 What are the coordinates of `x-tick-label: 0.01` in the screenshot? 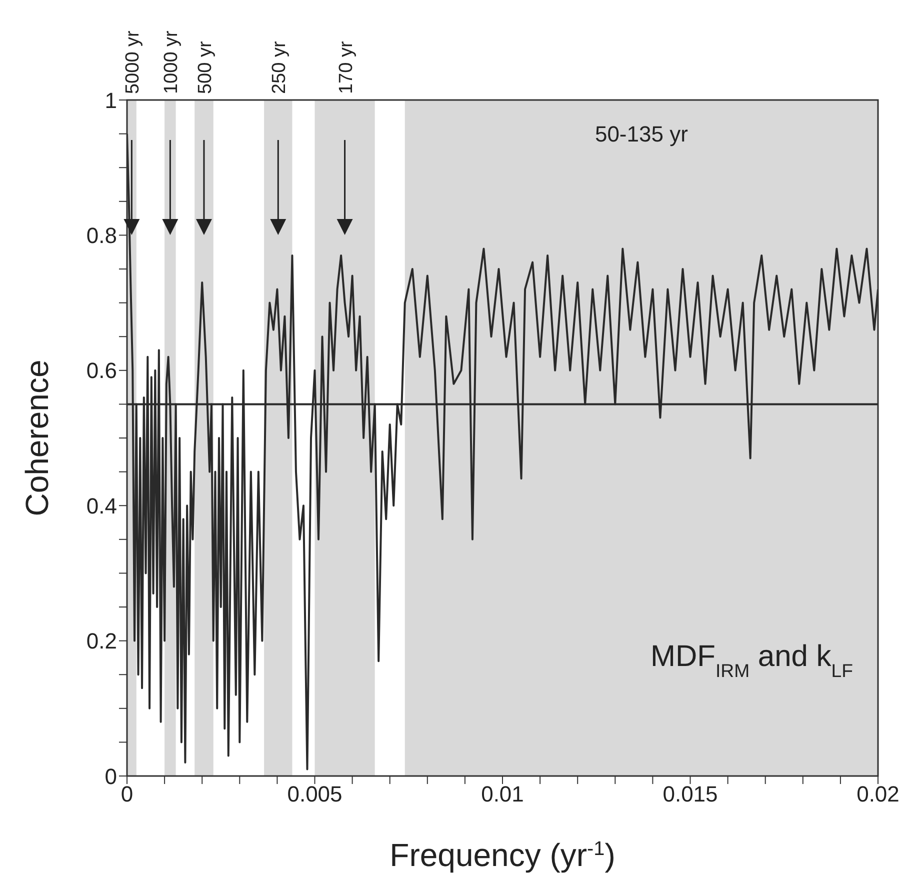 It's located at (502, 794).